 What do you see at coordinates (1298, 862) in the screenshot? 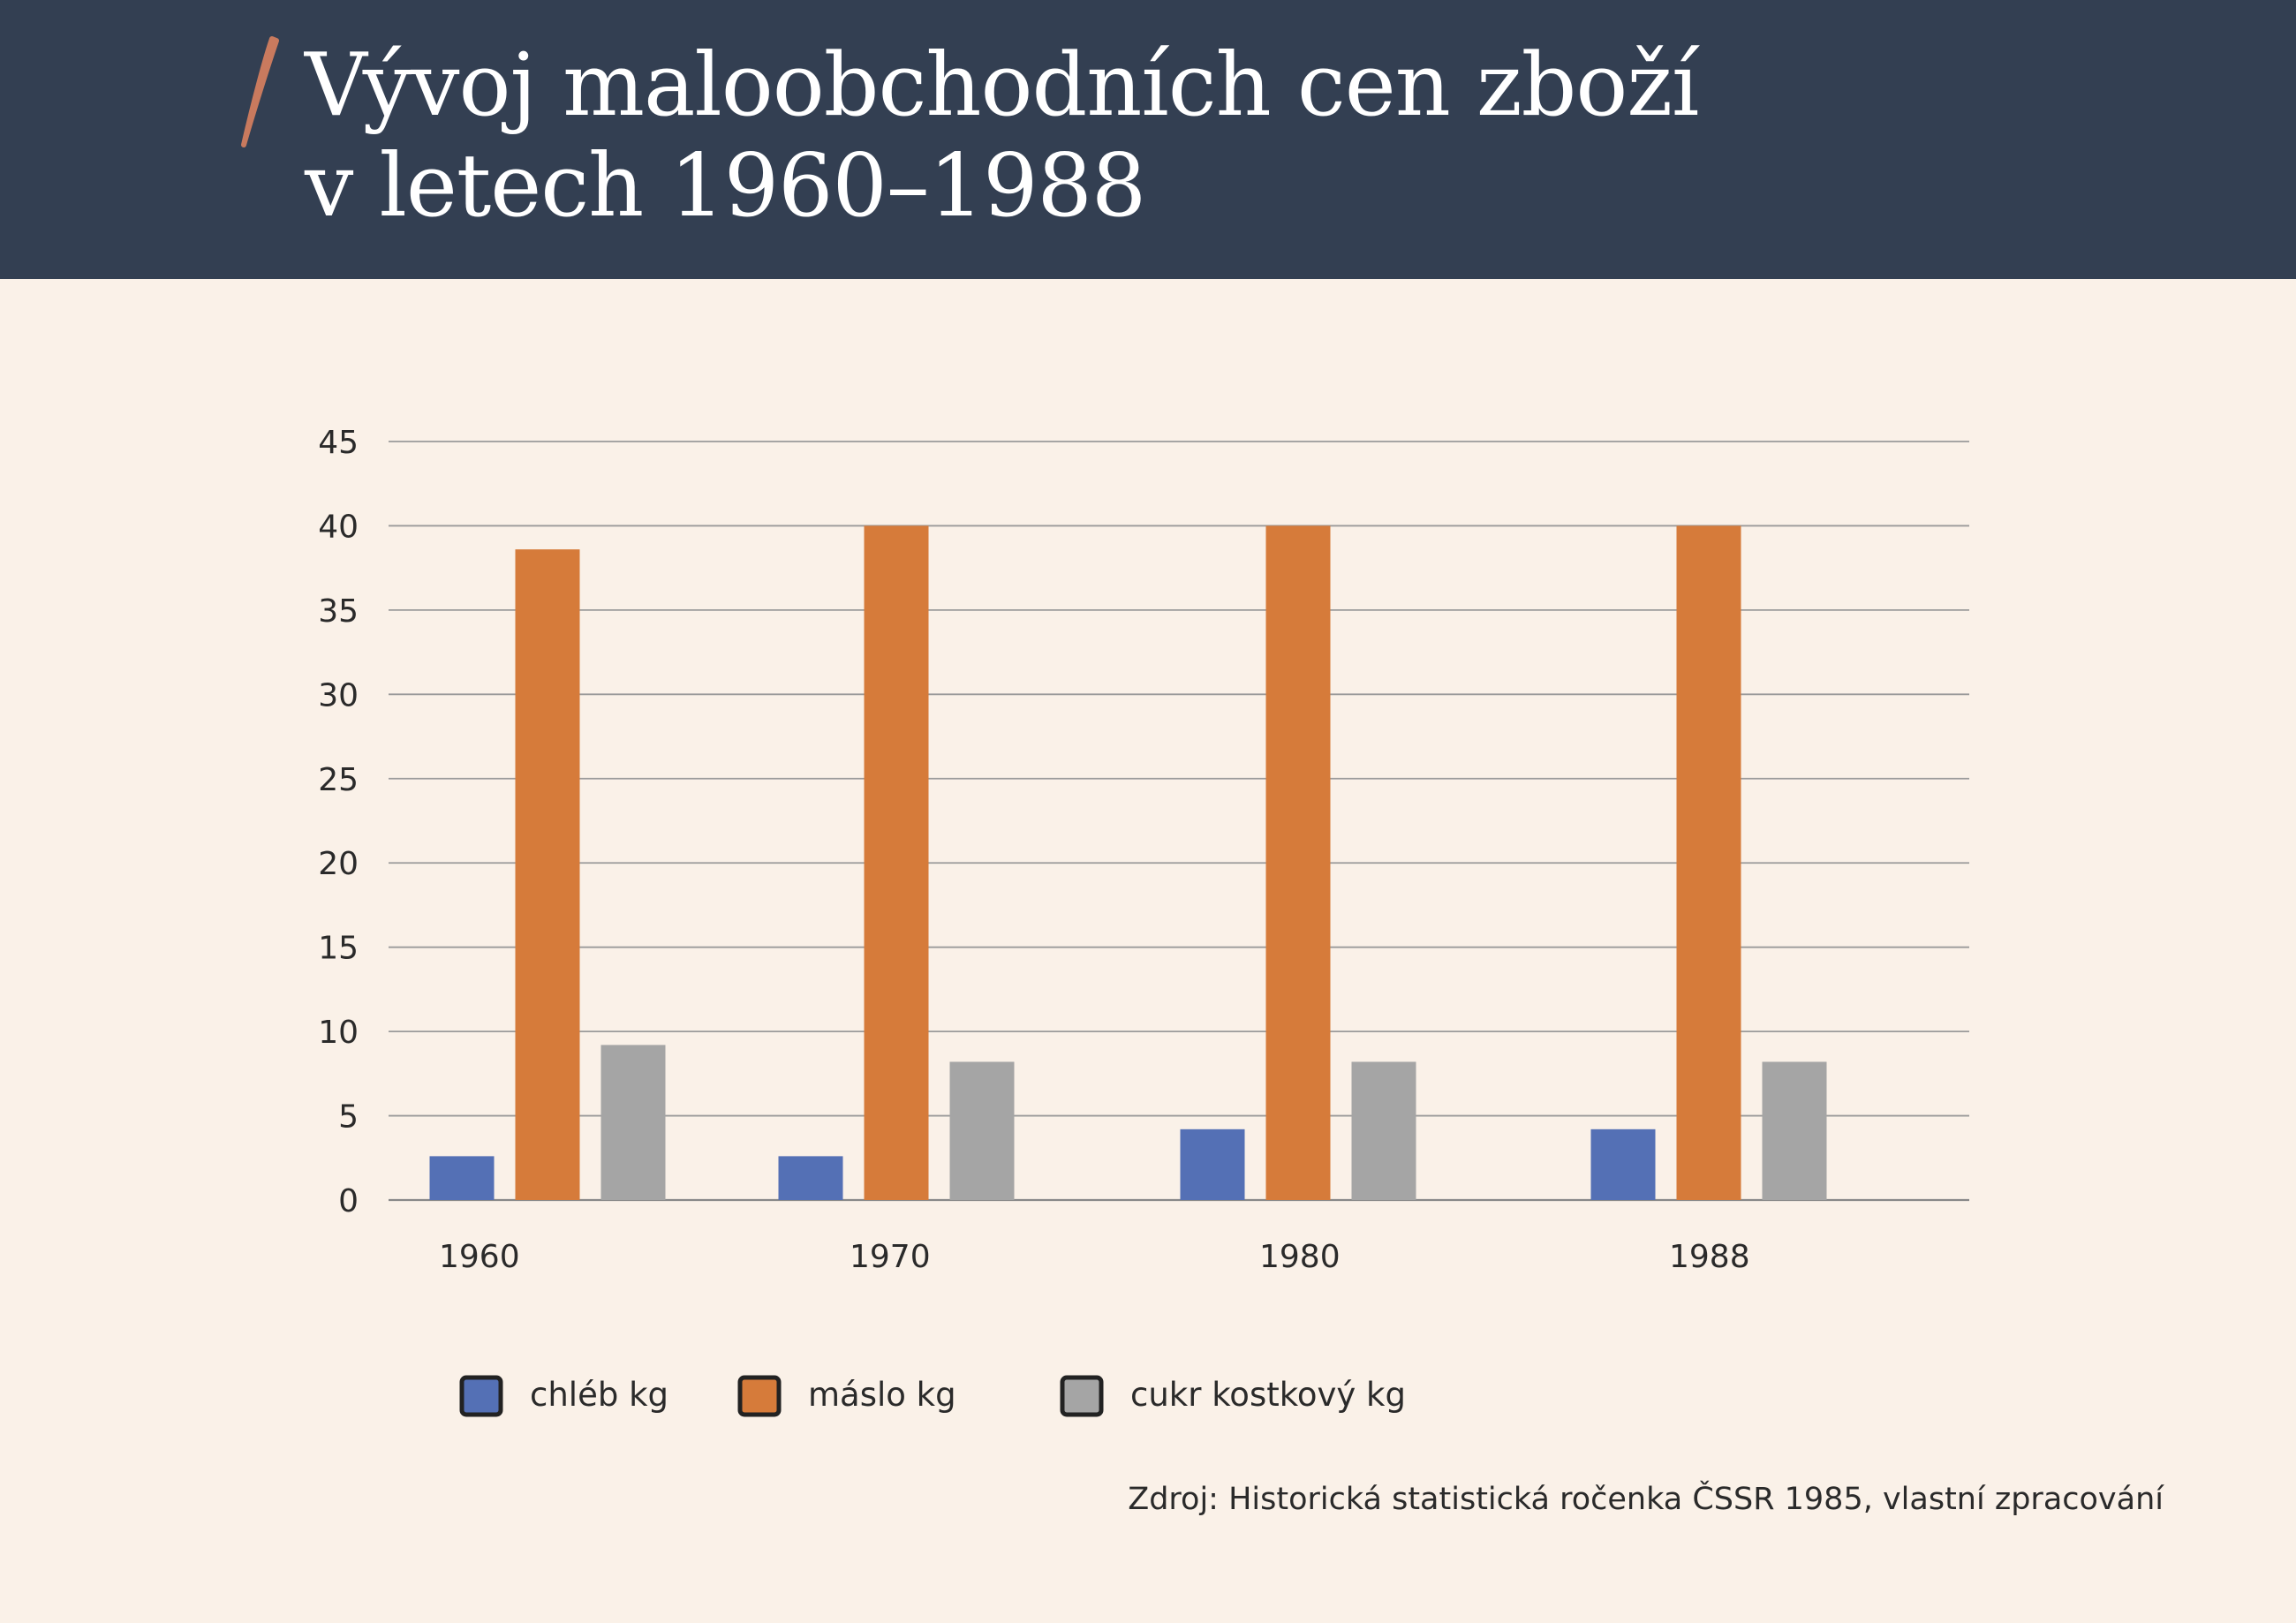
I see `bar-máslo-kg-1980` at bounding box center [1298, 862].